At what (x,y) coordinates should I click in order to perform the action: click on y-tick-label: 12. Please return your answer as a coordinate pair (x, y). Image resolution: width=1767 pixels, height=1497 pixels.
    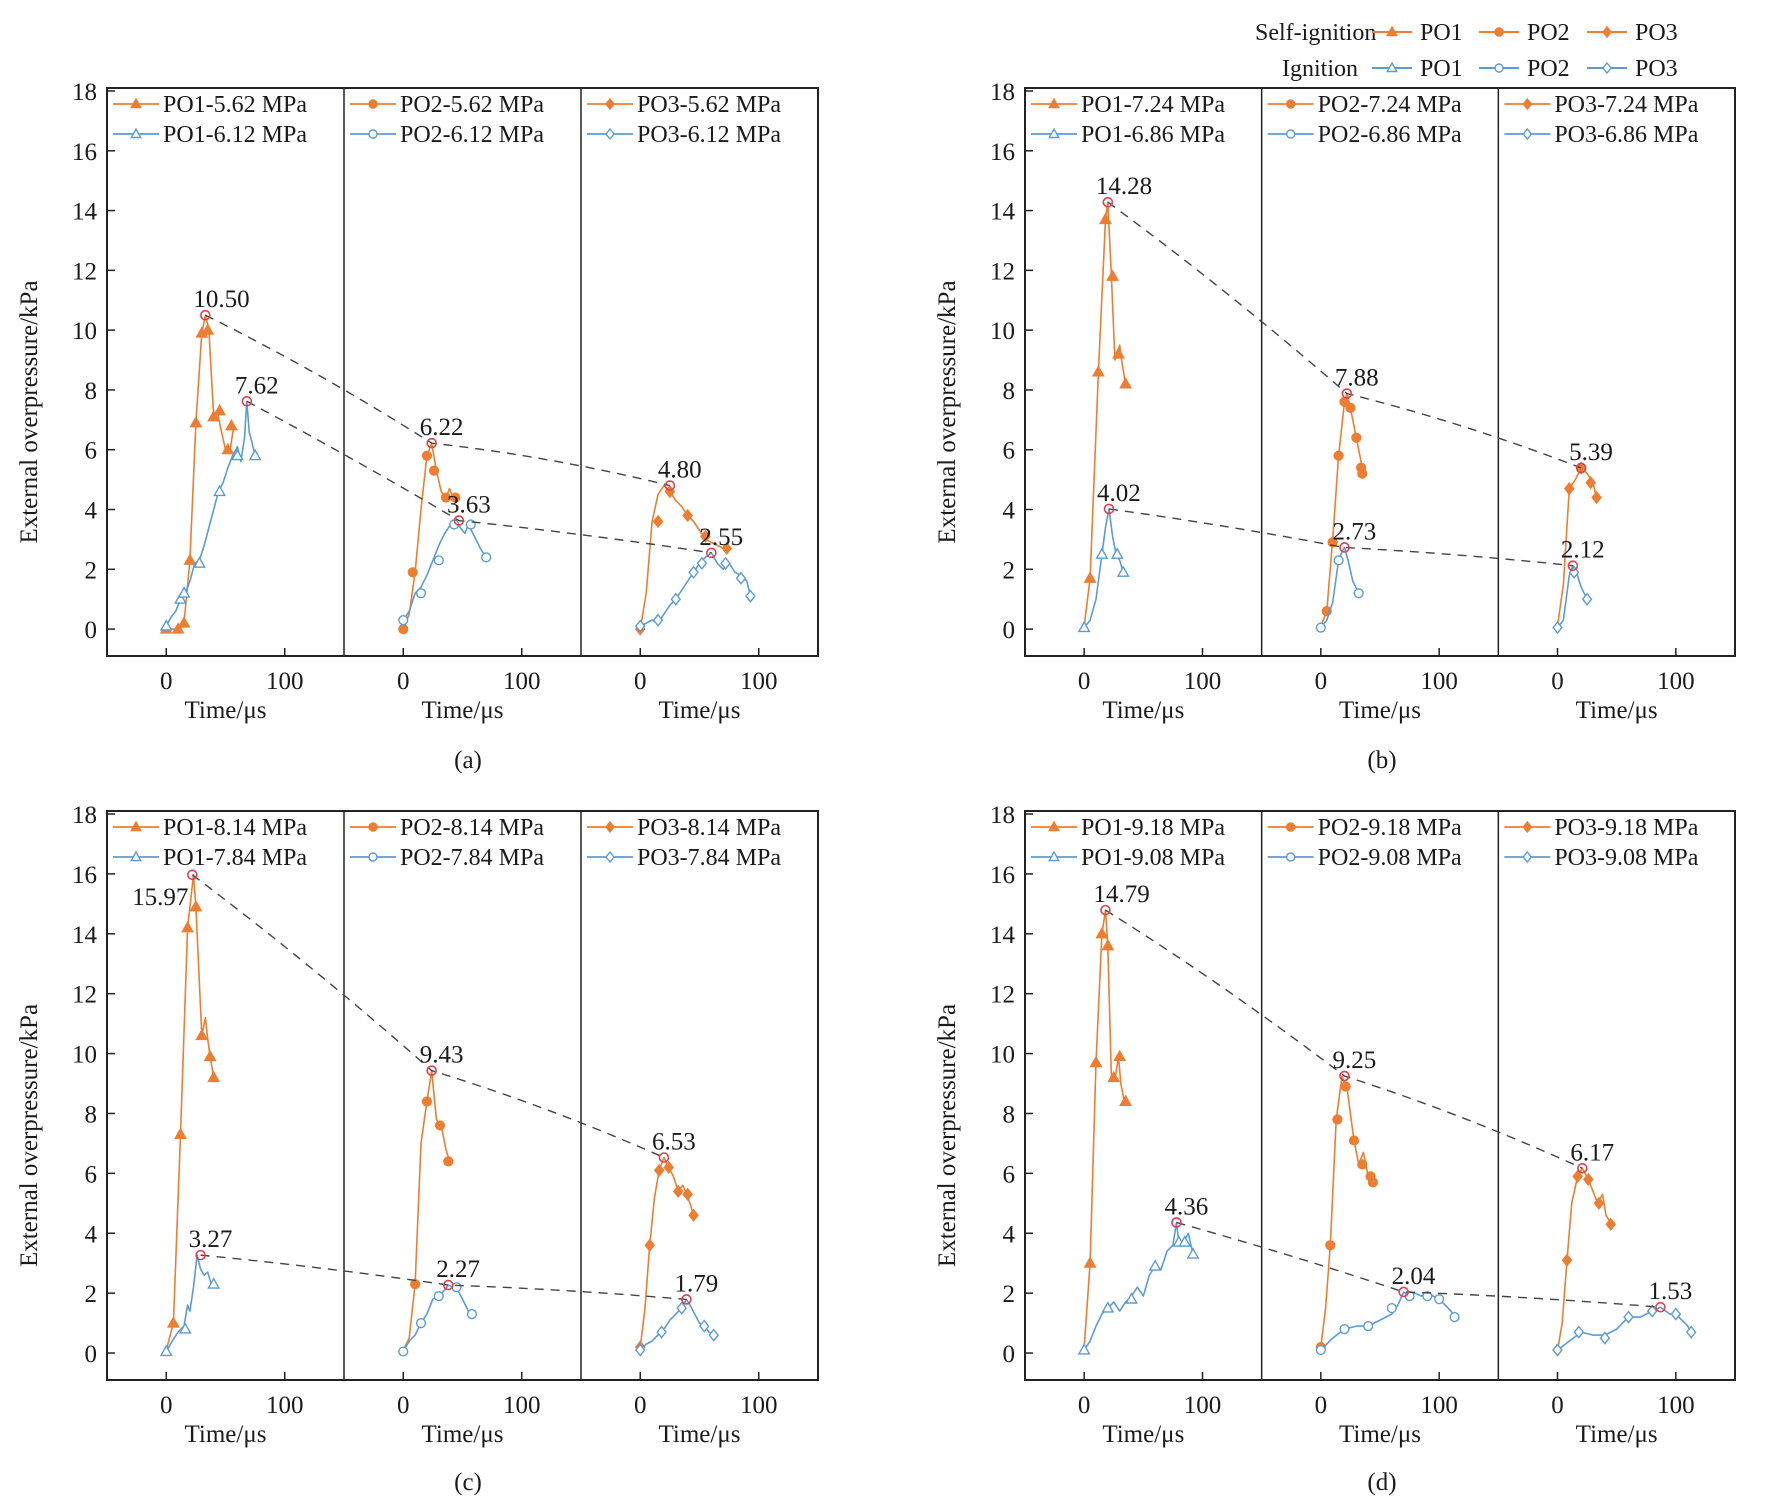
    Looking at the image, I should click on (84, 995).